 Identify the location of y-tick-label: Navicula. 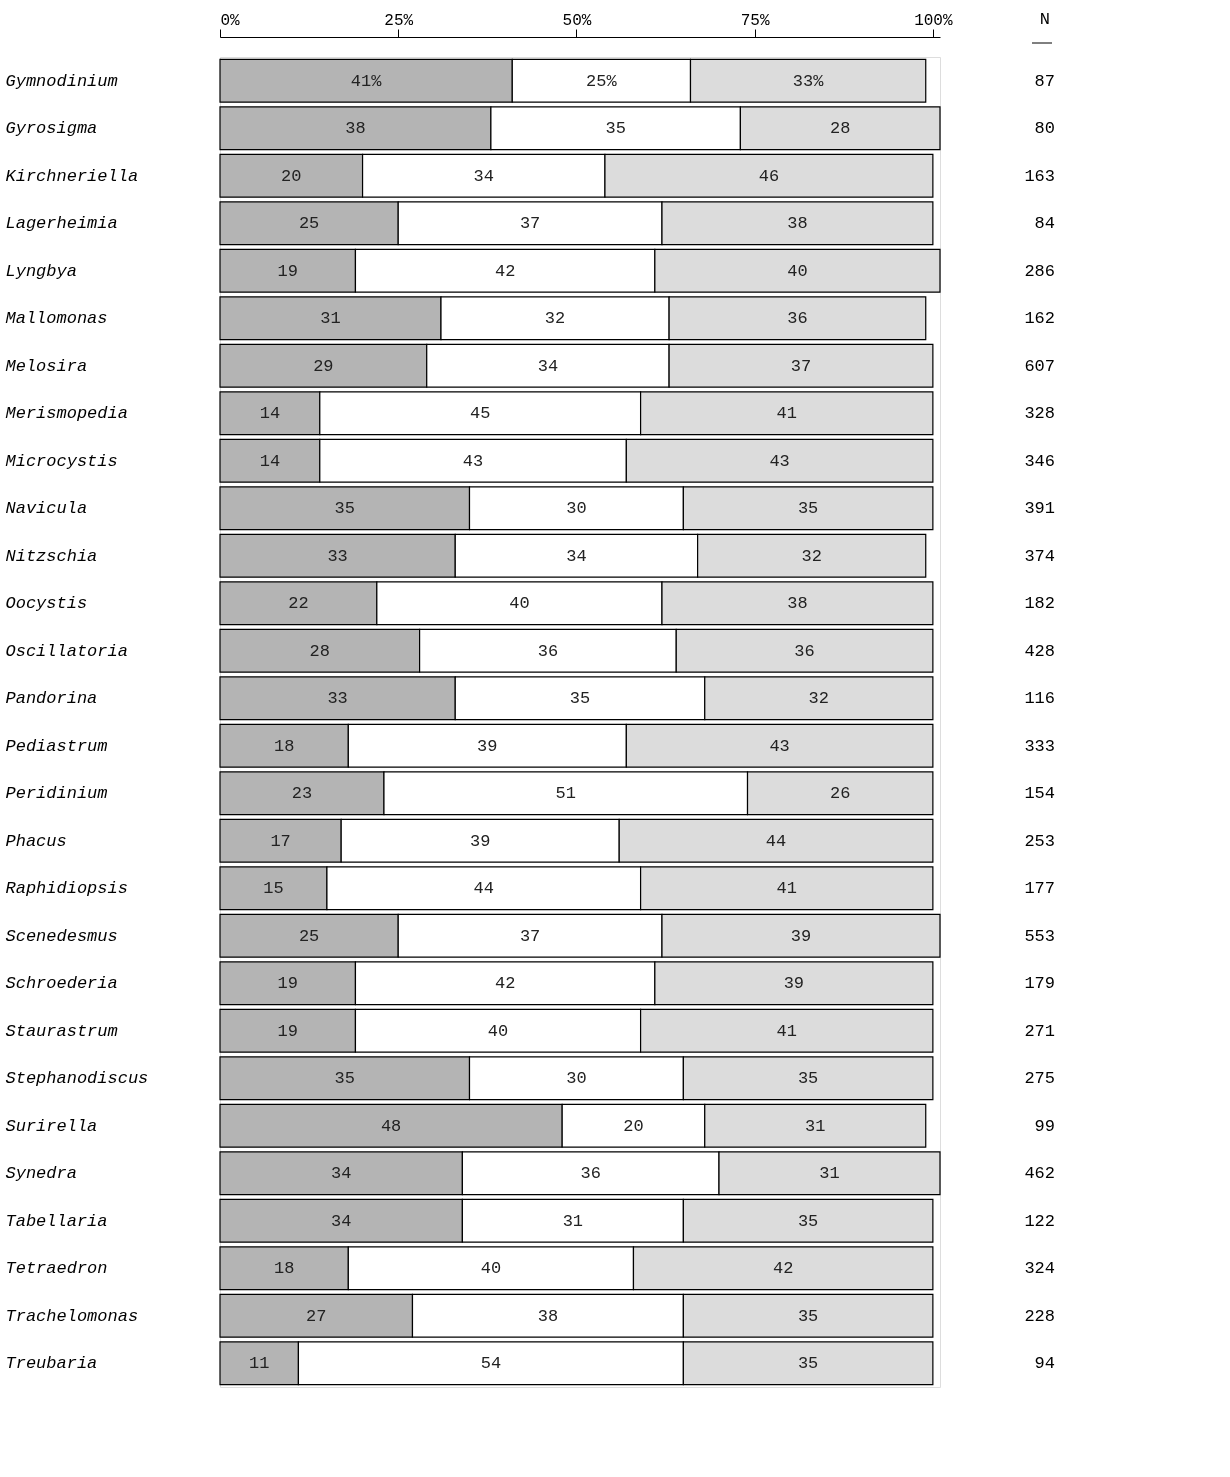
(46, 509).